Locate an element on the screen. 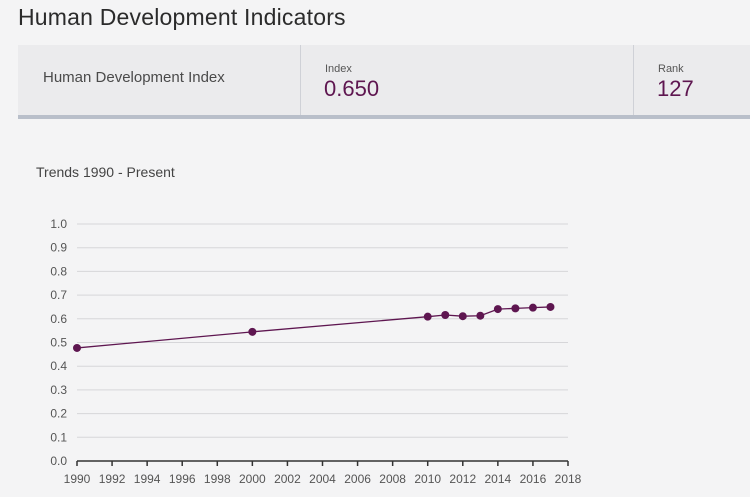  y-tick-label: 0.5 is located at coordinates (58, 343).